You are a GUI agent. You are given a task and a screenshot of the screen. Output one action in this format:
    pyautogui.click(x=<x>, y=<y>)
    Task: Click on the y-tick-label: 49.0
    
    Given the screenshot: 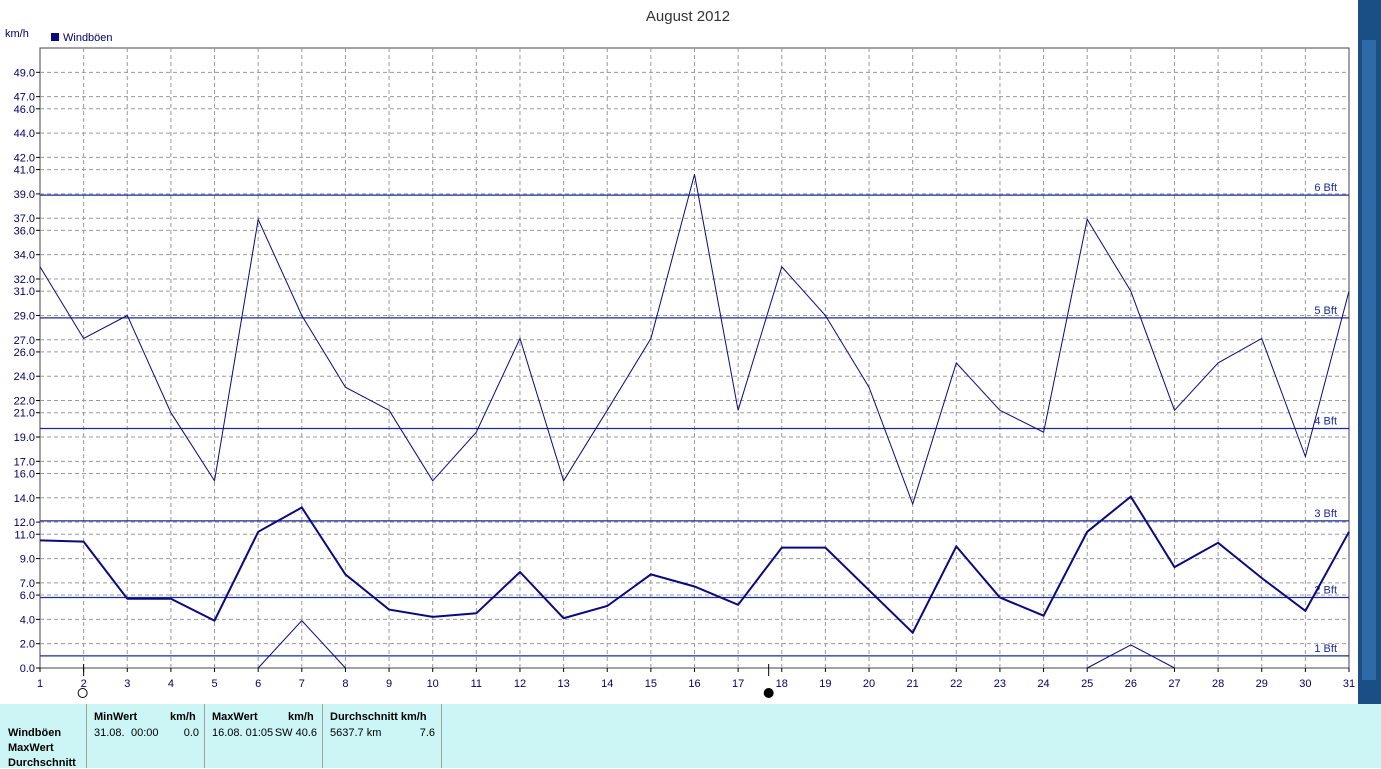 What is the action you would take?
    pyautogui.click(x=24, y=73)
    